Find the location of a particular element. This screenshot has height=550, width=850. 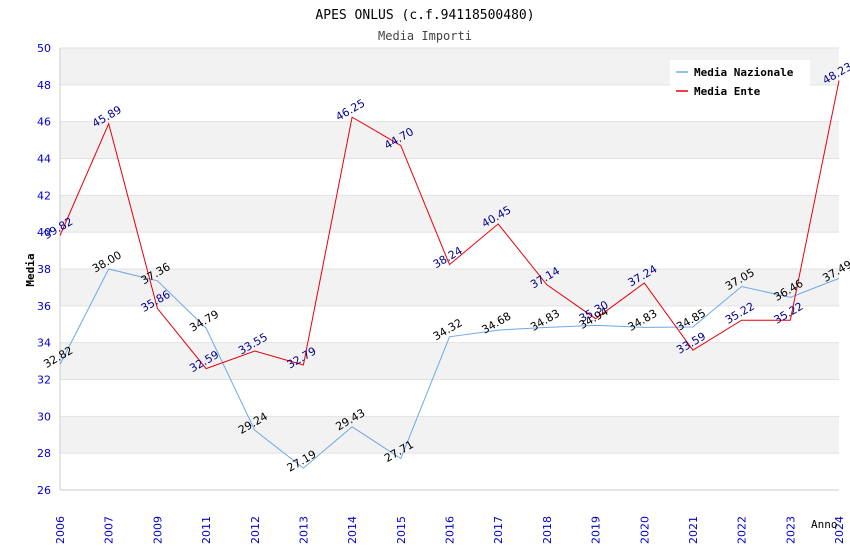

x-tick-label: 2017 is located at coordinates (498, 530).